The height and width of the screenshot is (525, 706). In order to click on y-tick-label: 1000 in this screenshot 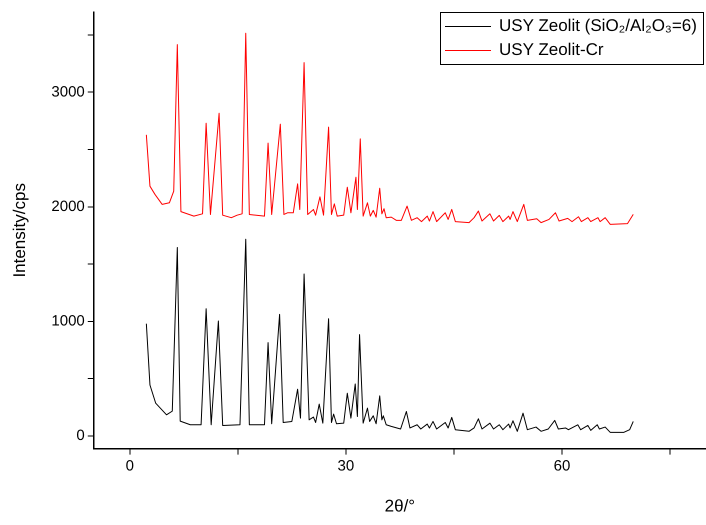, I will do `click(68, 321)`.